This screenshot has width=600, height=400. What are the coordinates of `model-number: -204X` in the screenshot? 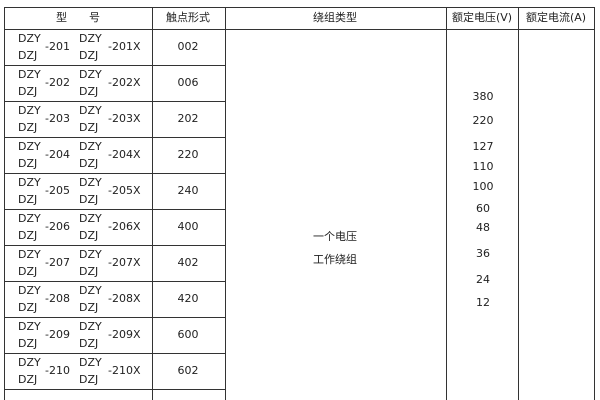 It's located at (124, 154).